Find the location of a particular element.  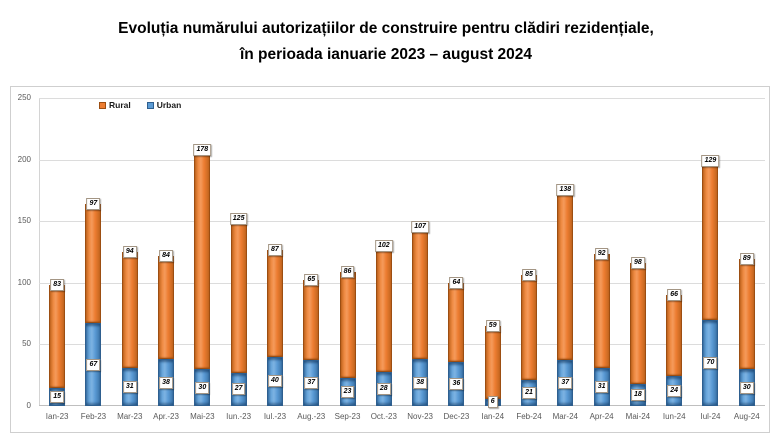

urban-swatch-icon is located at coordinates (150, 105).